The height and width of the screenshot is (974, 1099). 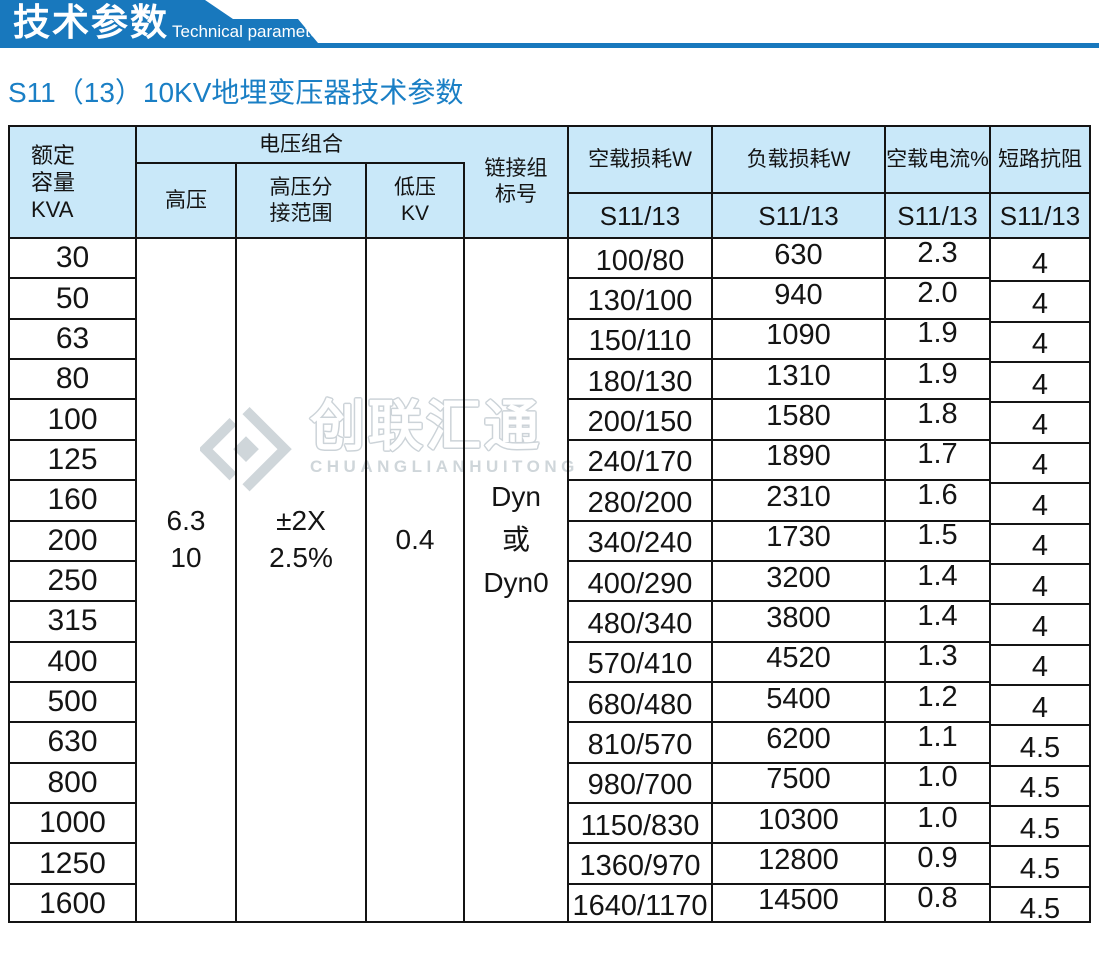 What do you see at coordinates (798, 743) in the screenshot?
I see `table-cell-load: 6200` at bounding box center [798, 743].